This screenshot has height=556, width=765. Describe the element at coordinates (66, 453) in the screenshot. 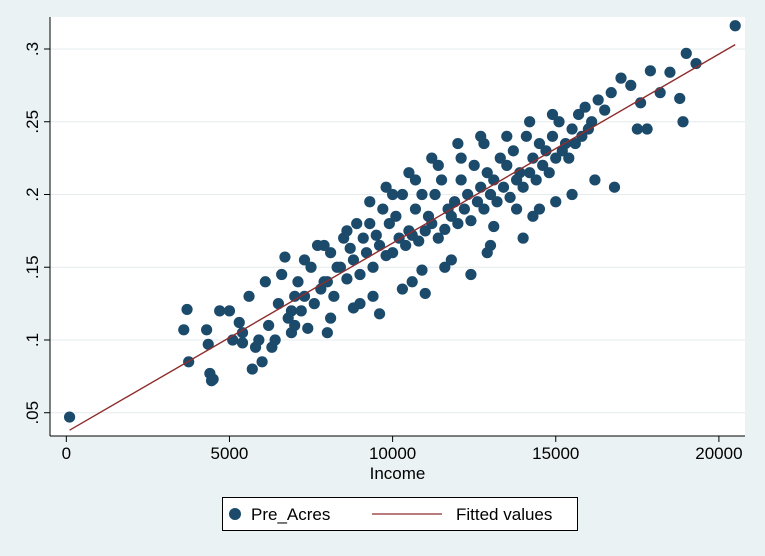

I see `x-tick-label-0: 0` at that location.